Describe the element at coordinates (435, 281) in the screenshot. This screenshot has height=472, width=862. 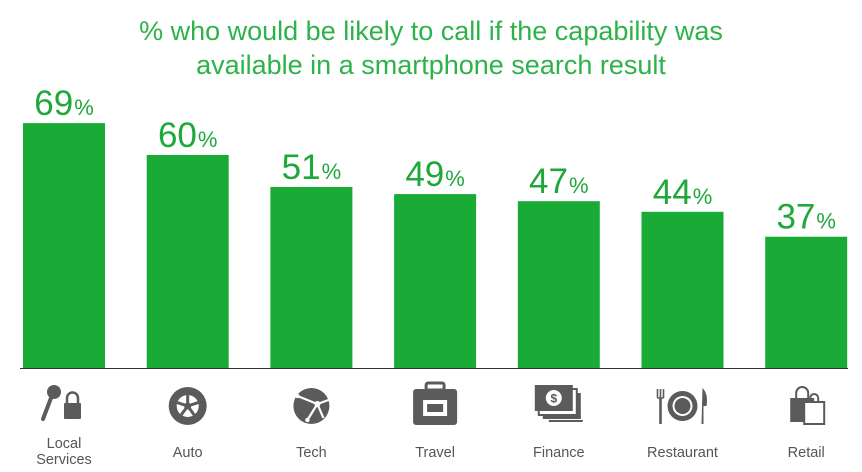
I see `bar-travel` at that location.